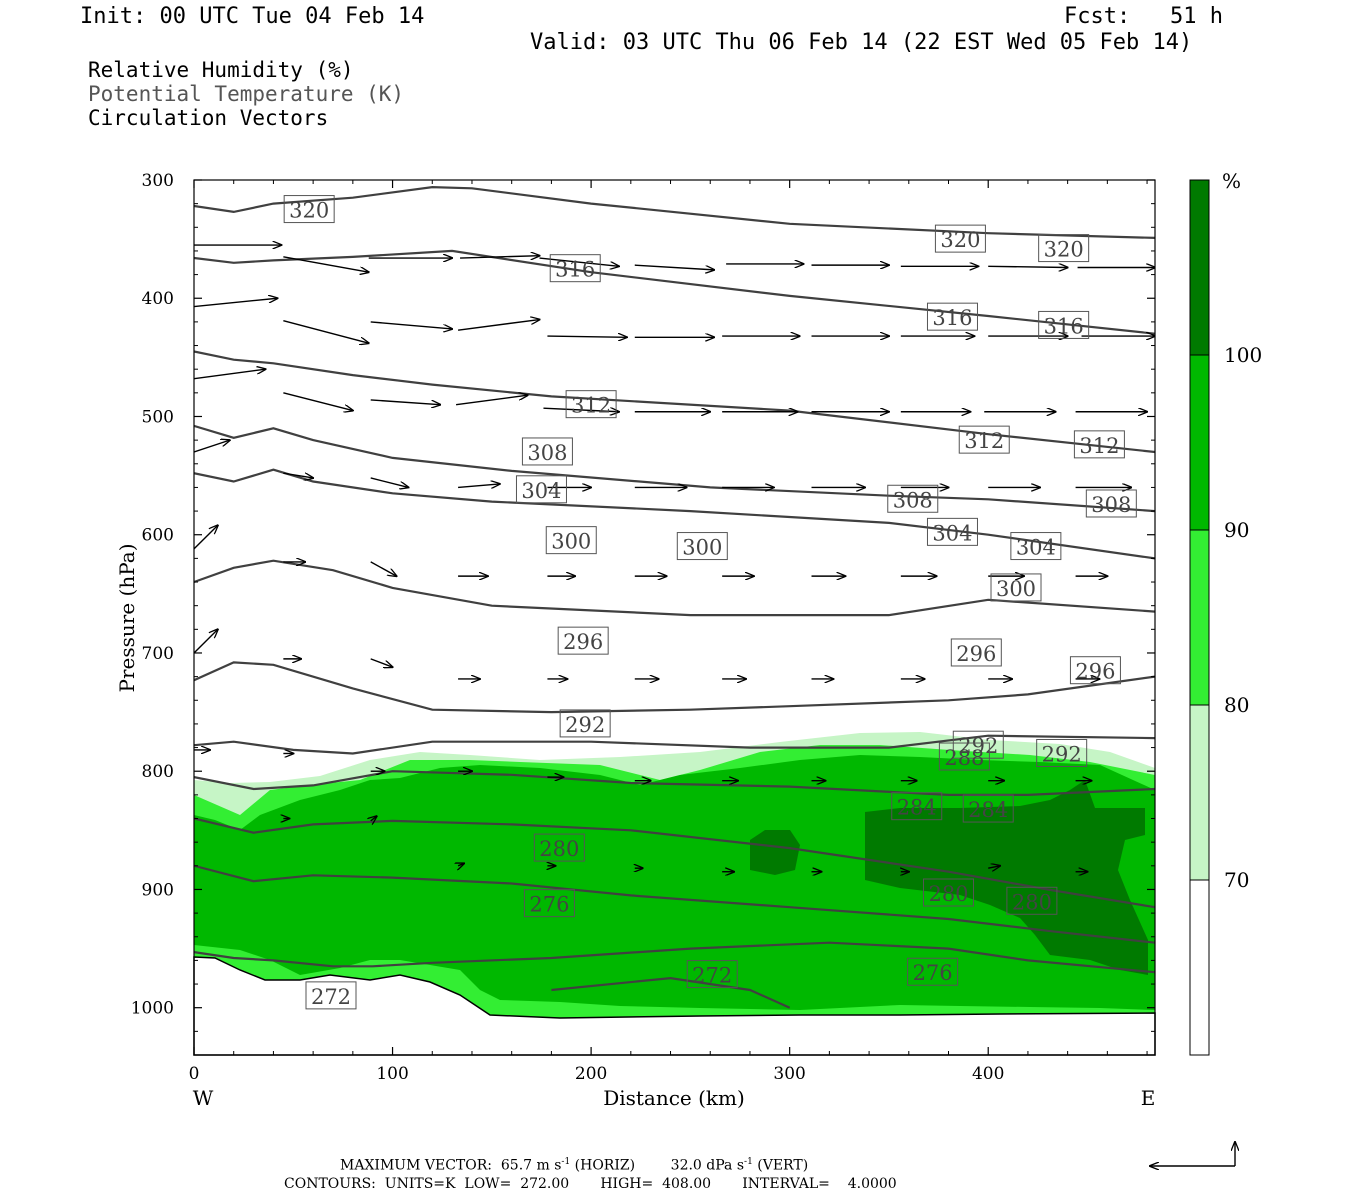 This screenshot has width=1350, height=1200. I want to click on theta-label-304: 304, so click(541, 489).